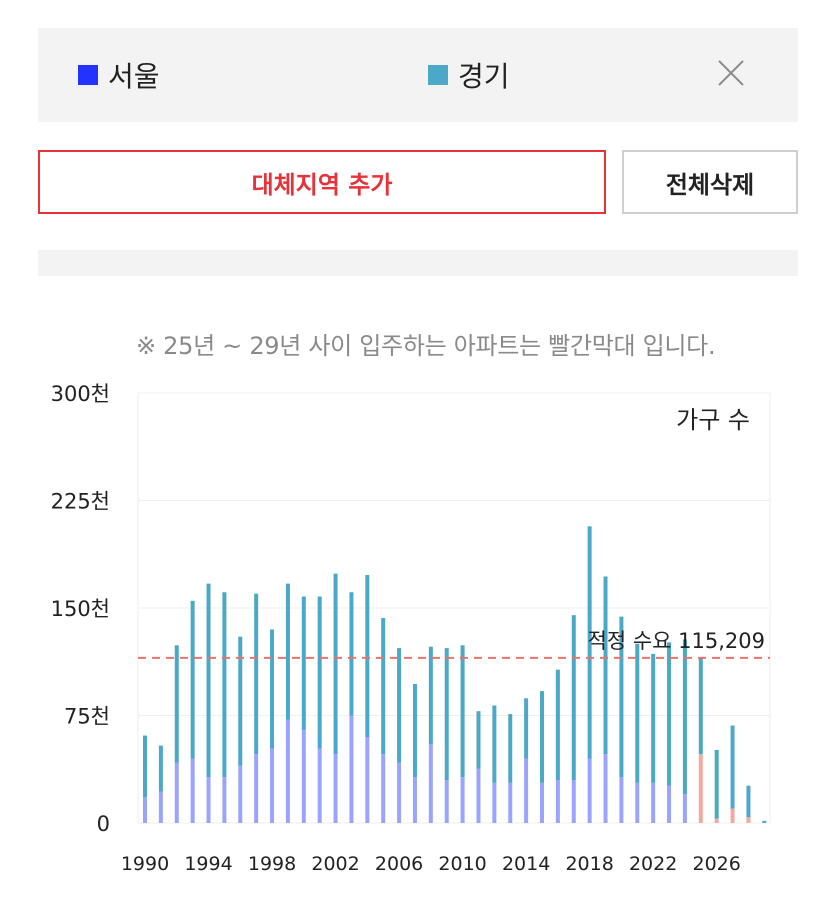 The width and height of the screenshot is (827, 898). I want to click on legend-label-gyeonggi: 경기, so click(484, 76).